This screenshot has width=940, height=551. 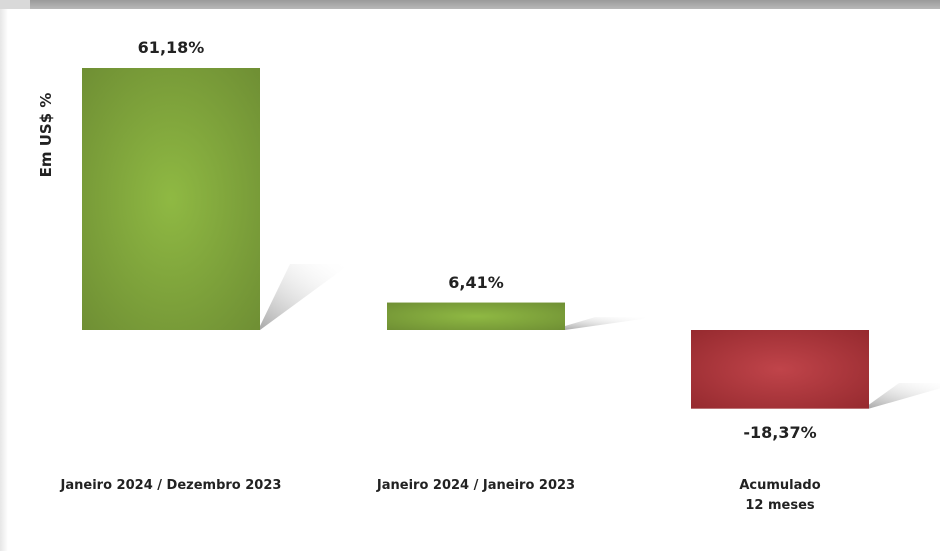 I want to click on top-border-notch, so click(x=15, y=4).